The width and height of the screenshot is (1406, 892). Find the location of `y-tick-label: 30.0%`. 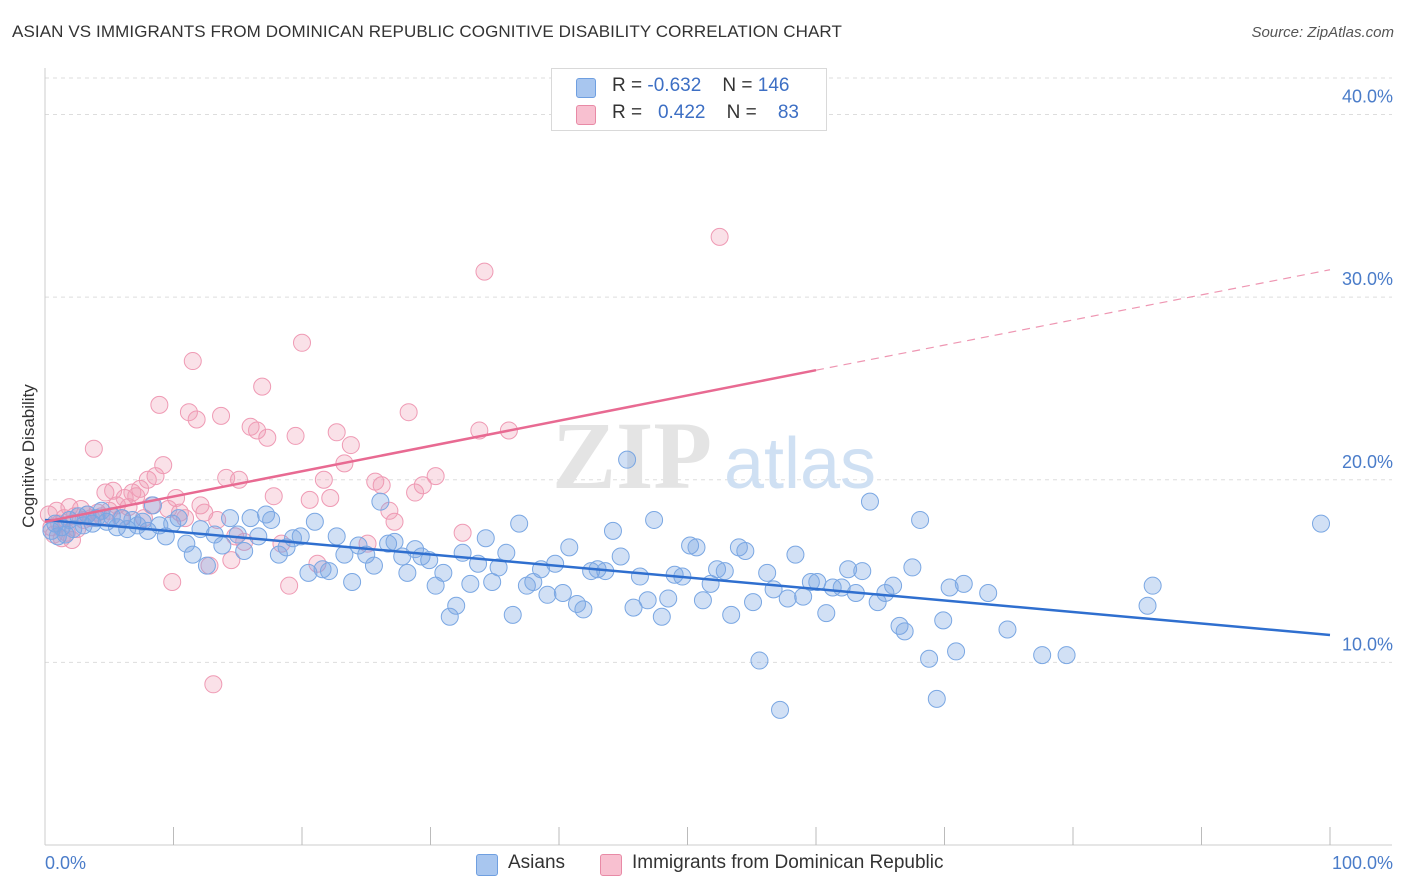

y-tick-label: 30.0% is located at coordinates (1367, 279).